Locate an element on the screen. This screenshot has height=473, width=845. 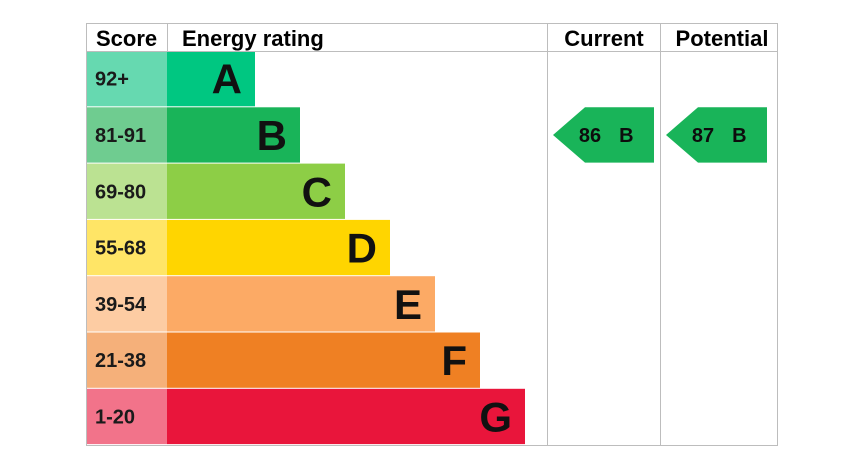
current-rating-arrow is located at coordinates (603, 135).